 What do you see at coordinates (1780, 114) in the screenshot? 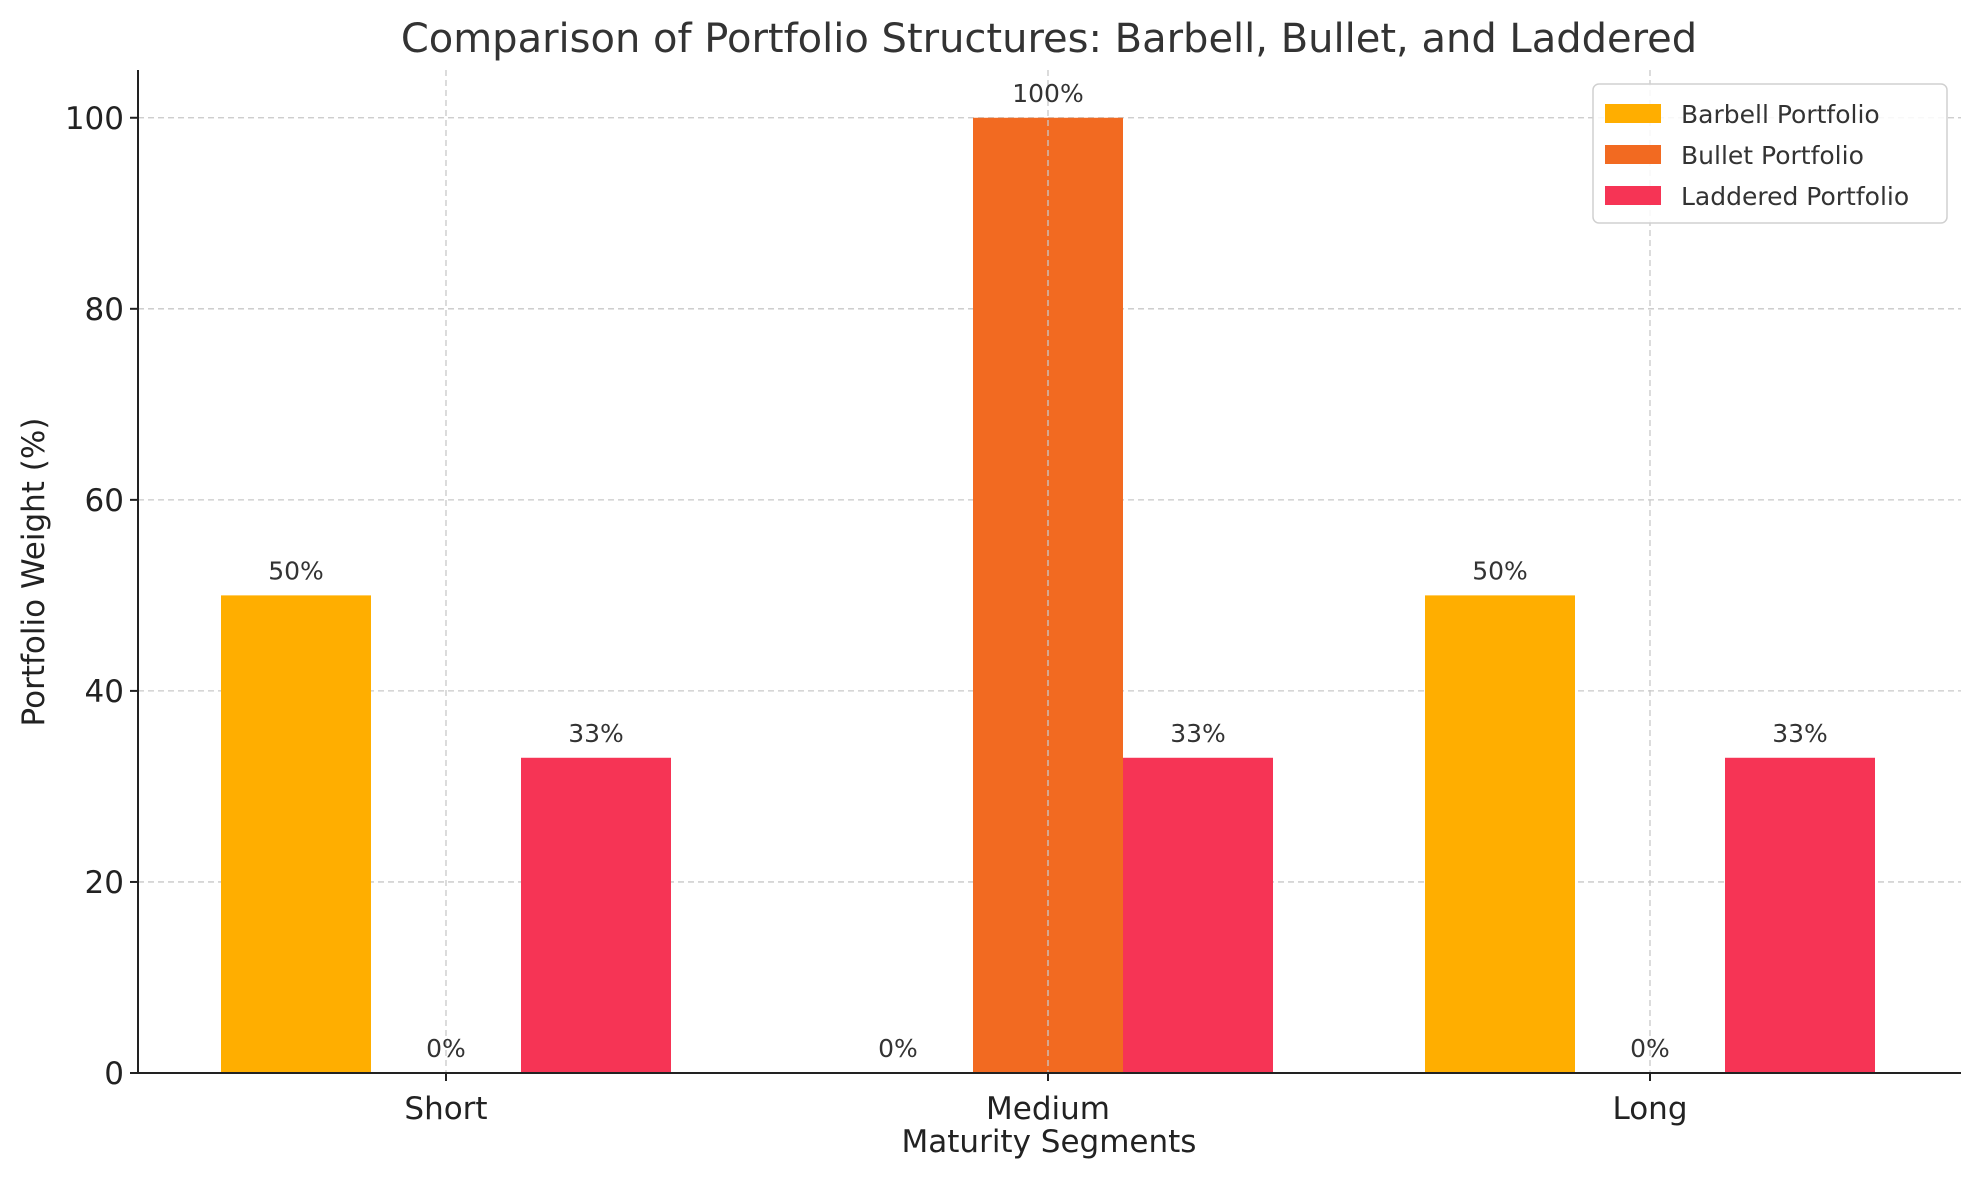
I see `legend-label: Barbell Portfolio` at bounding box center [1780, 114].